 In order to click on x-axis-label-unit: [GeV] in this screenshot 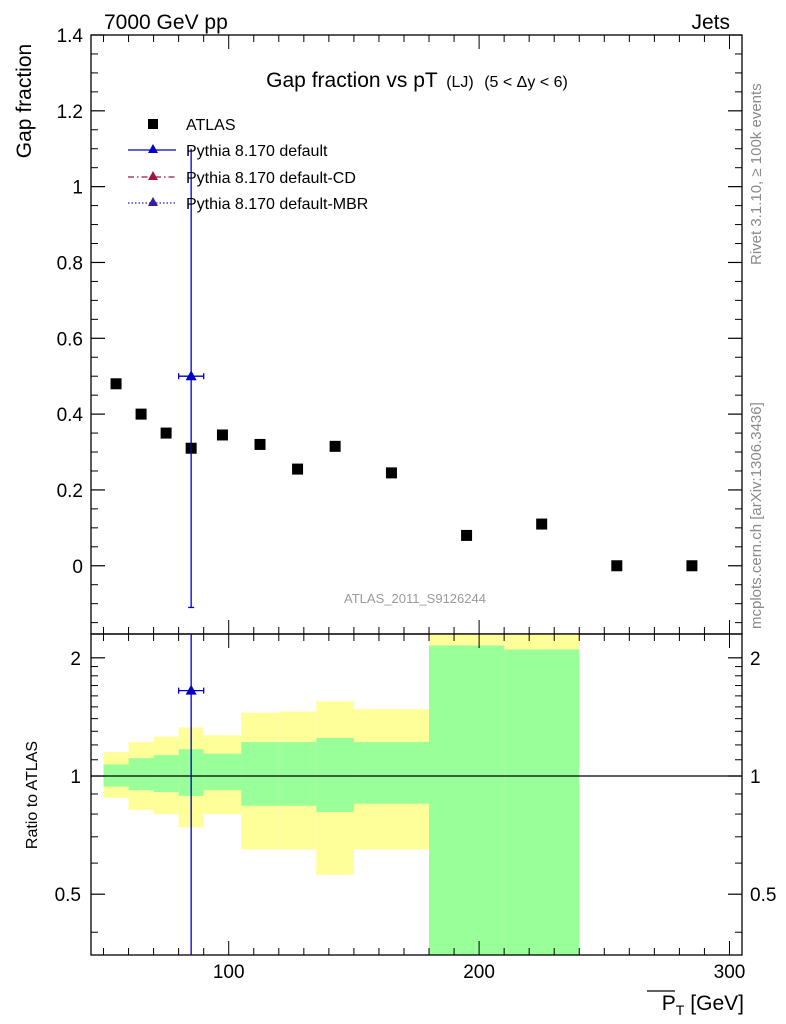, I will do `click(717, 1003)`.